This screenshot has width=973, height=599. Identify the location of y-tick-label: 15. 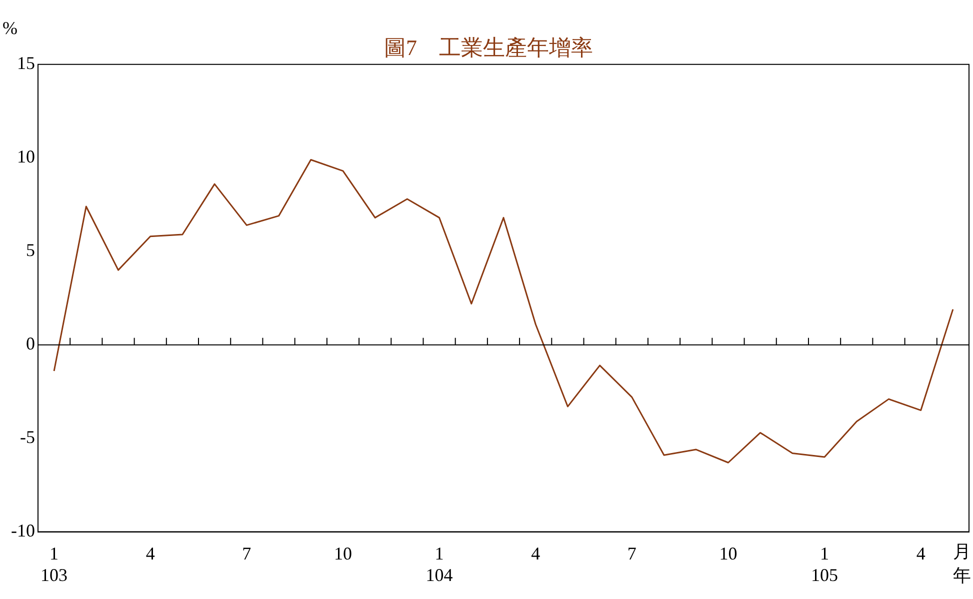
(25, 63).